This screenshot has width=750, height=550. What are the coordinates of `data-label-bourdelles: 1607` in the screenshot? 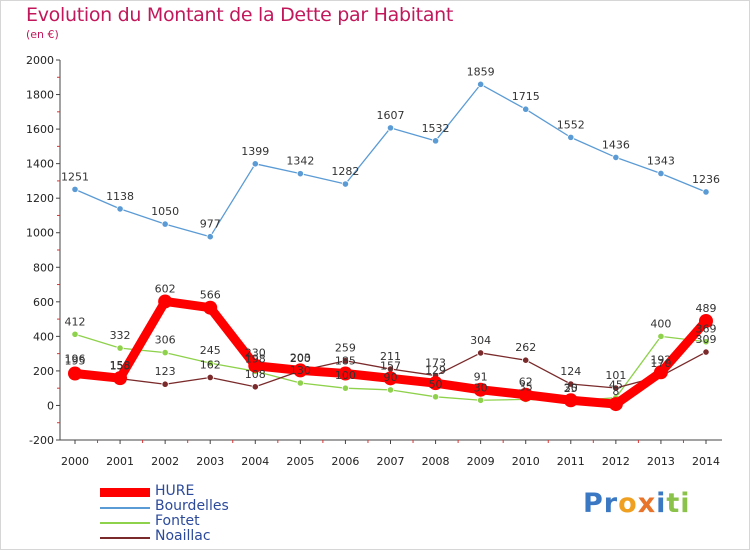 It's located at (391, 115).